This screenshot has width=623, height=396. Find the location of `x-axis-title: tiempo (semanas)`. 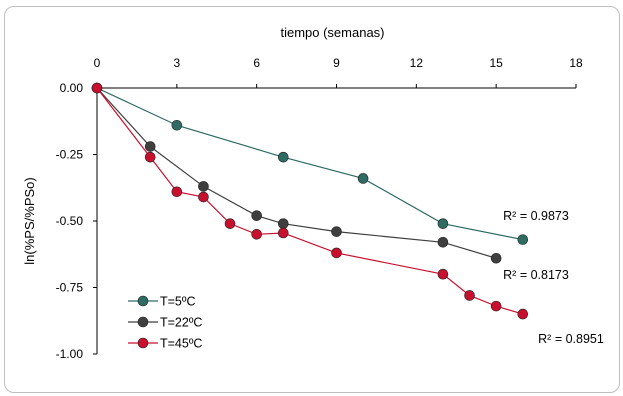

x-axis-title: tiempo (semanas) is located at coordinates (332, 32).